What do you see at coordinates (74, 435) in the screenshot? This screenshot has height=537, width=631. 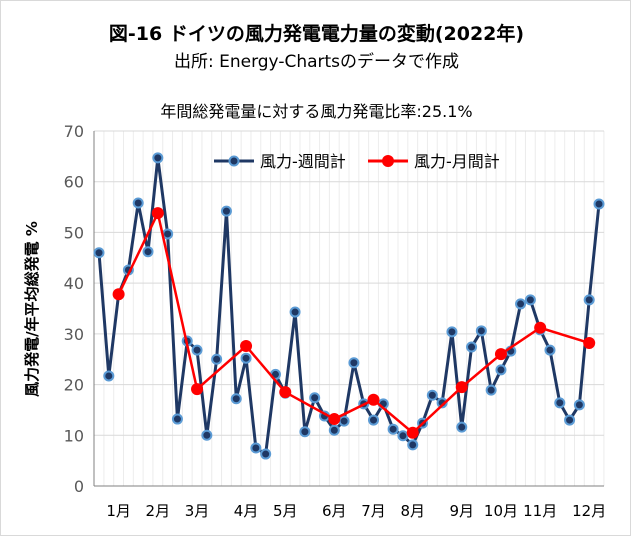 I see `y-tick-label: 10` at bounding box center [74, 435].